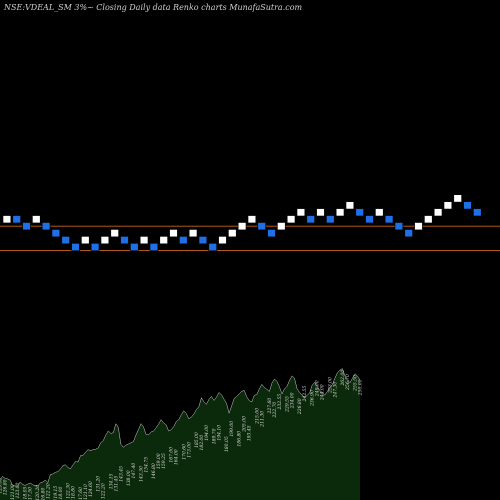  Describe the element at coordinates (287, 404) in the screenshot. I see `value-label: 229.55` at that location.